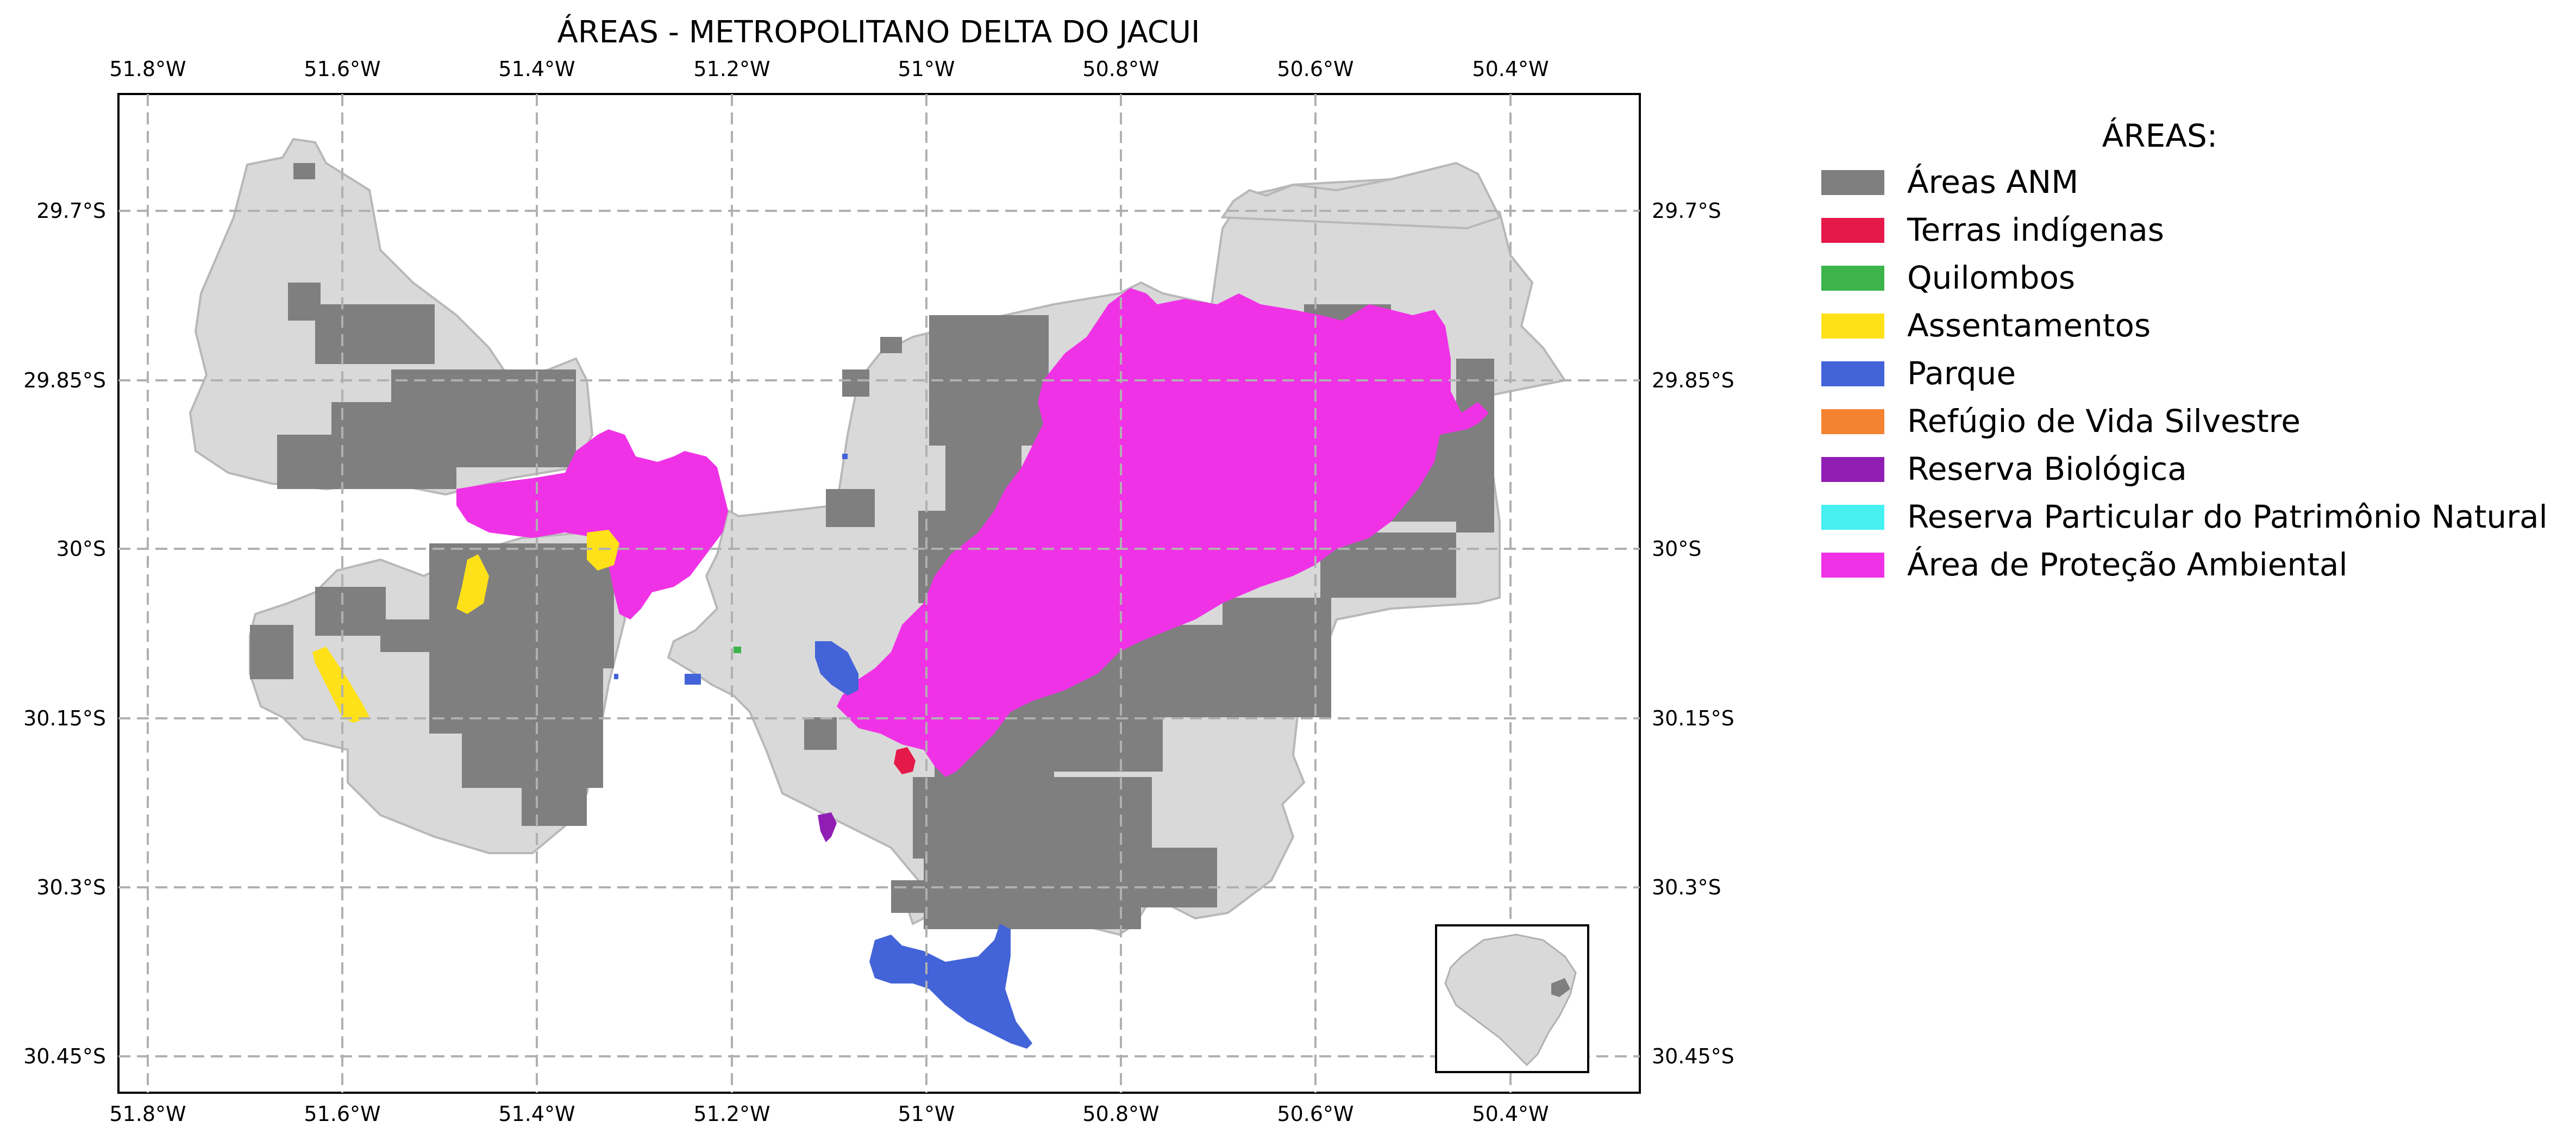  I want to click on parque-areas, so click(823, 751).